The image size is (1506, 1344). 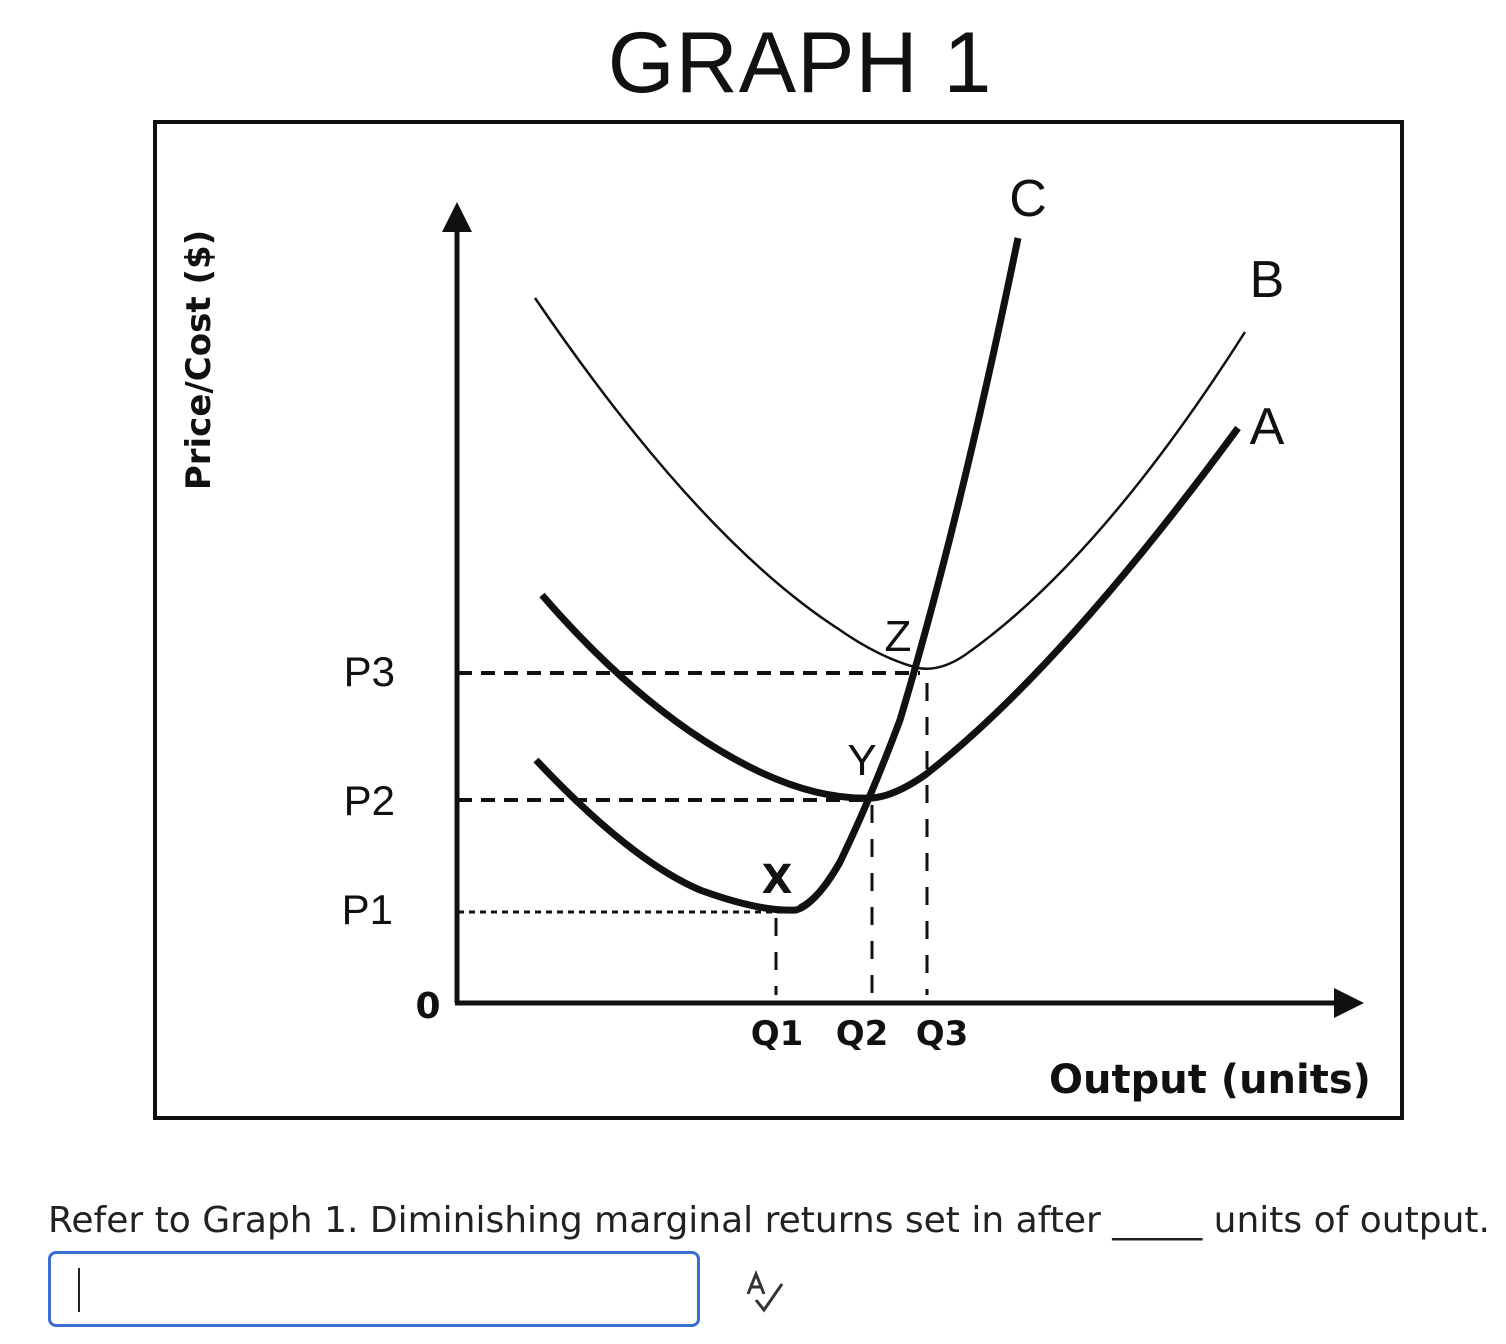 What do you see at coordinates (910, 574) in the screenshot?
I see `curve-c` at bounding box center [910, 574].